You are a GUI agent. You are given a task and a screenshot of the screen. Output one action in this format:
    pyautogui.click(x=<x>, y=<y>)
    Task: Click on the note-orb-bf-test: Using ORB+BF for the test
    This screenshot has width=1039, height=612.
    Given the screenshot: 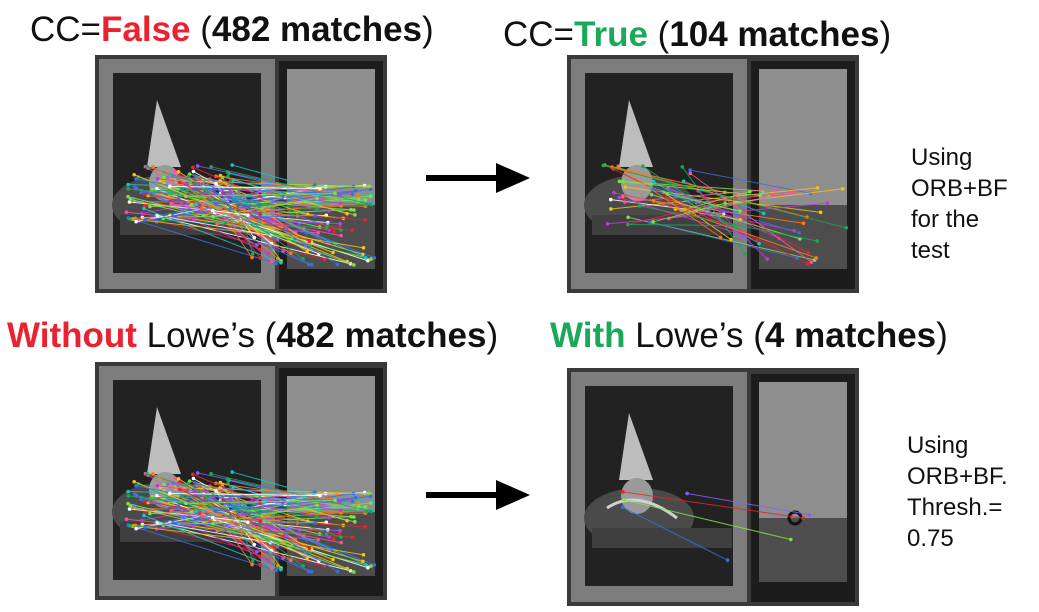 What is the action you would take?
    pyautogui.click(x=959, y=204)
    